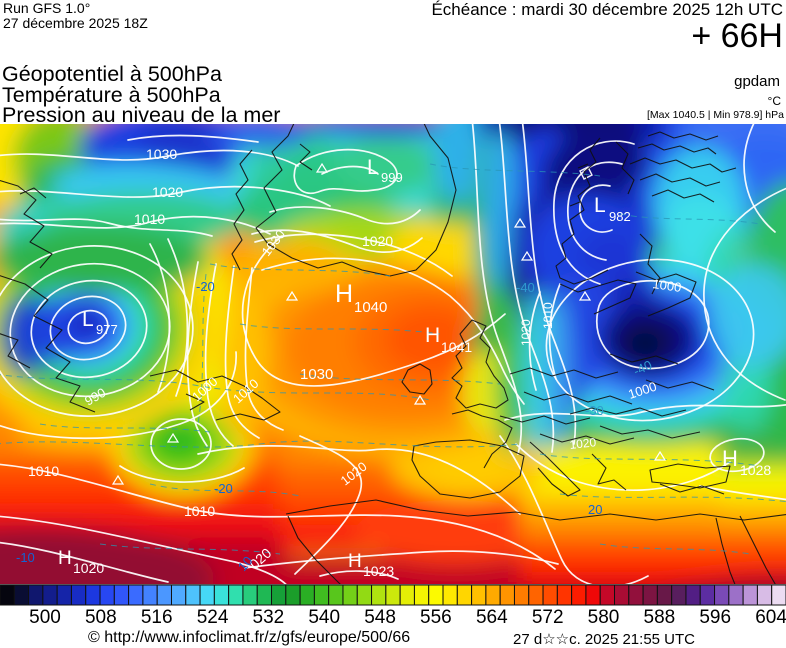 Image resolution: width=786 pixels, height=648 pixels. Describe the element at coordinates (755, 470) in the screenshot. I see `svg-text: 1028` at that location.